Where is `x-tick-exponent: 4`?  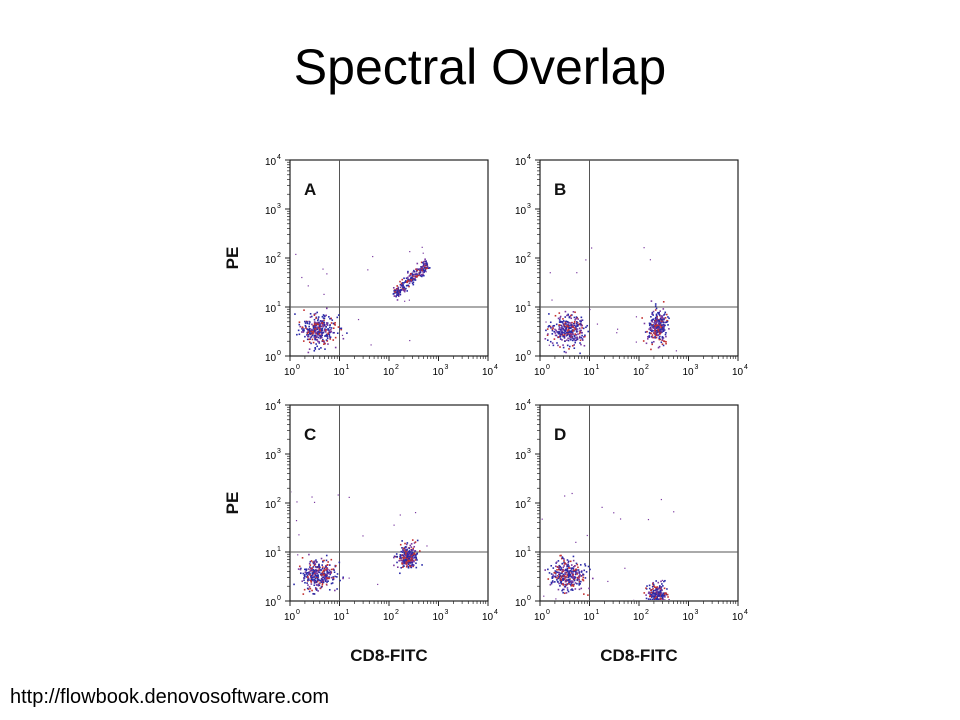
x-tick-exponent: 4 is located at coordinates (496, 367).